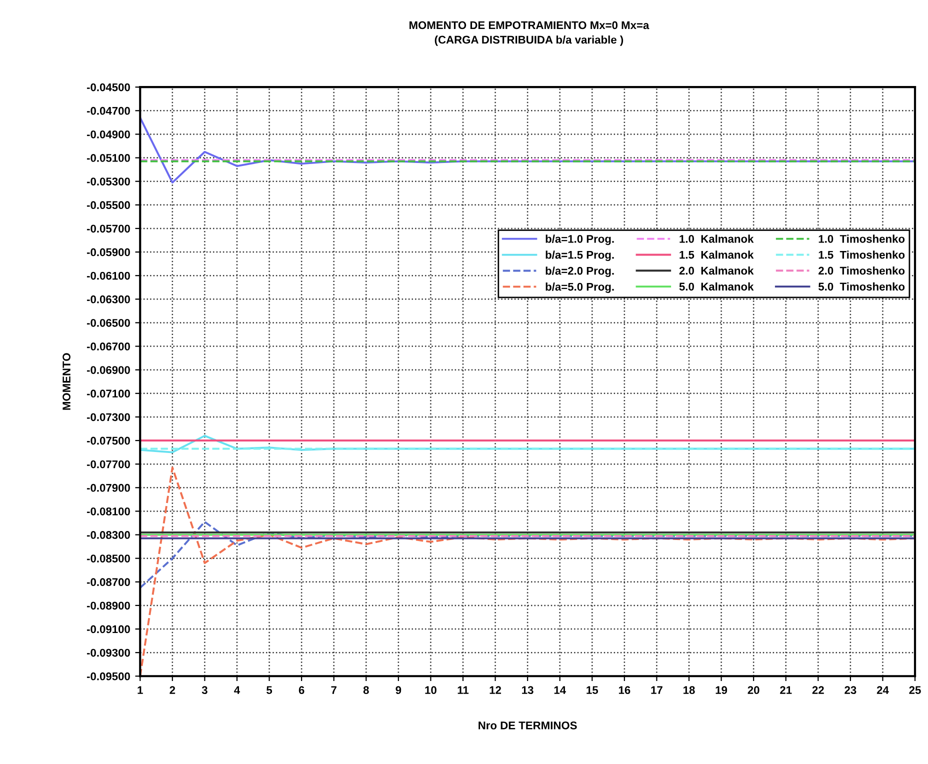 The height and width of the screenshot is (764, 928). I want to click on x-tick-label: 7, so click(333, 690).